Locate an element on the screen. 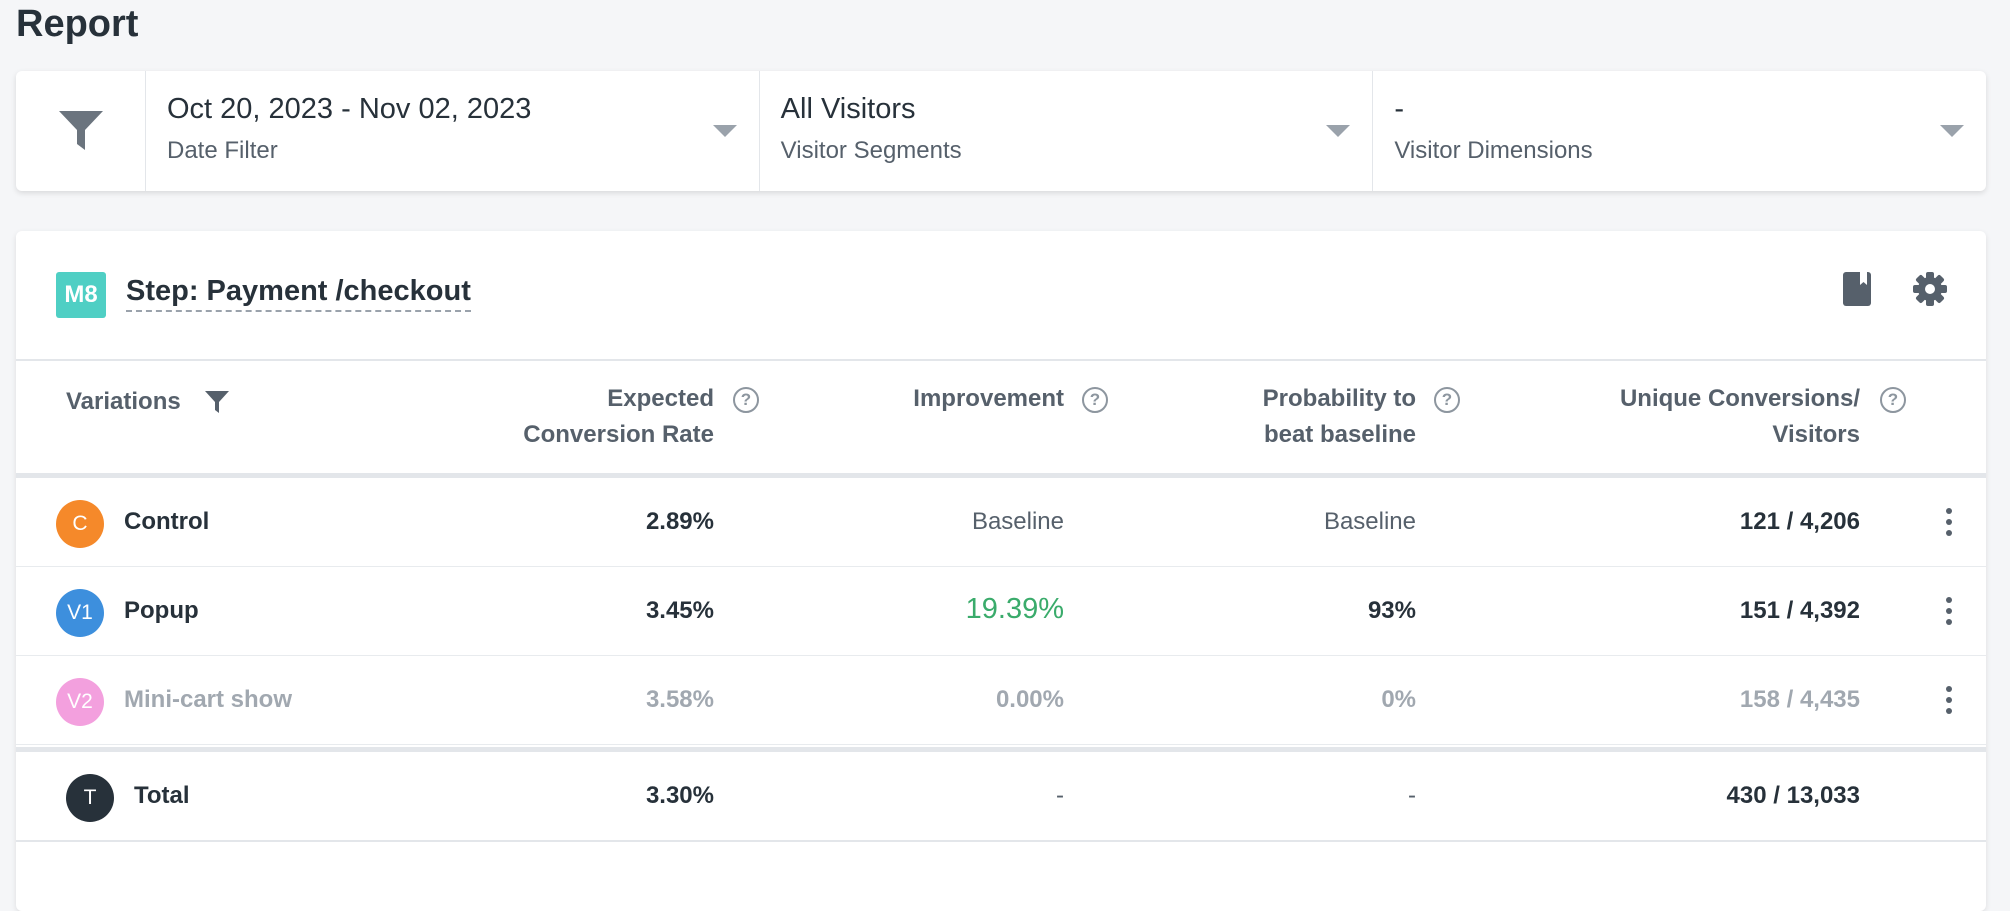 Image resolution: width=2010 pixels, height=911 pixels. filter-toggle is located at coordinates (81, 131).